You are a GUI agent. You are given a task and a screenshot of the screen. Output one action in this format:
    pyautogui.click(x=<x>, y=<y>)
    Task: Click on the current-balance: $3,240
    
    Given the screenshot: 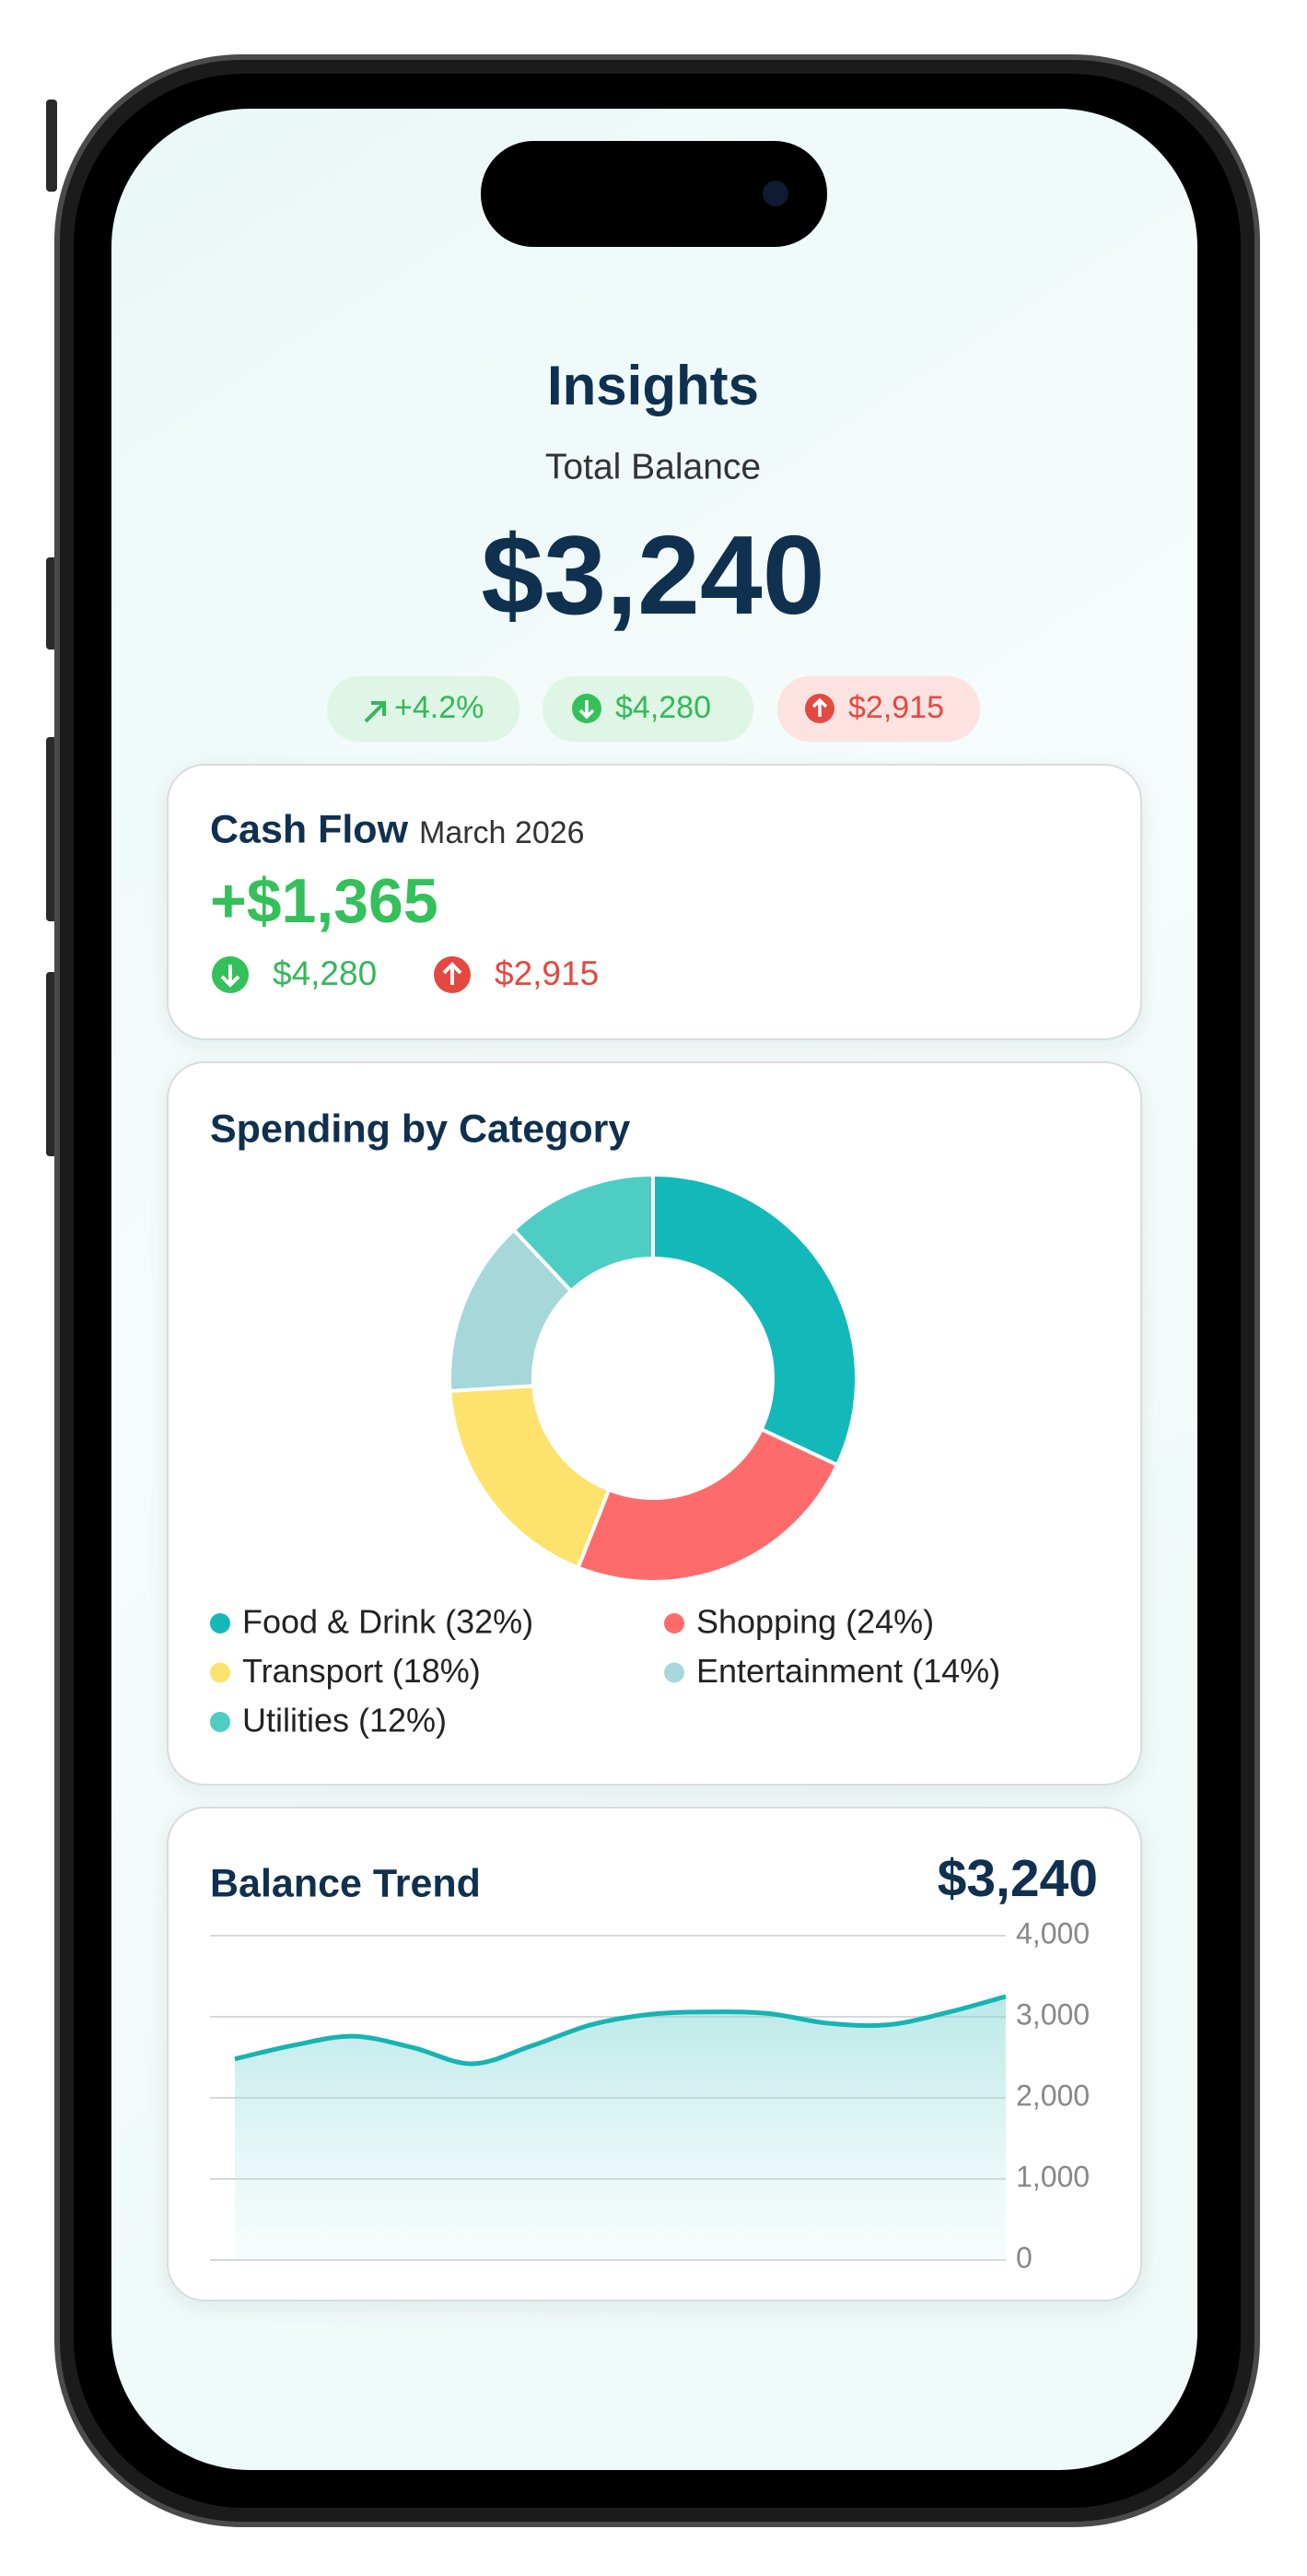 What is the action you would take?
    pyautogui.click(x=1018, y=1878)
    